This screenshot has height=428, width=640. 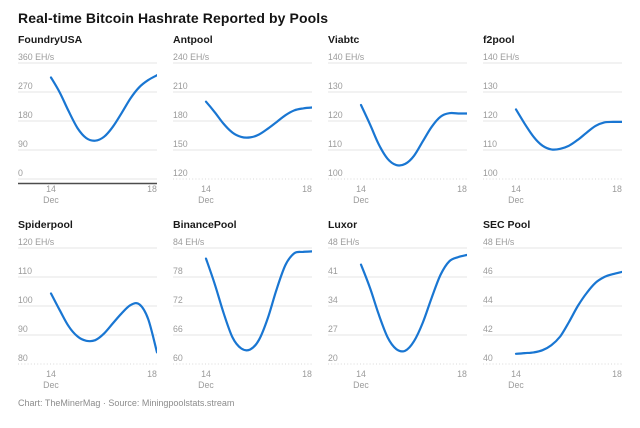 What do you see at coordinates (178, 358) in the screenshot?
I see `y-axis-tick-label: 60` at bounding box center [178, 358].